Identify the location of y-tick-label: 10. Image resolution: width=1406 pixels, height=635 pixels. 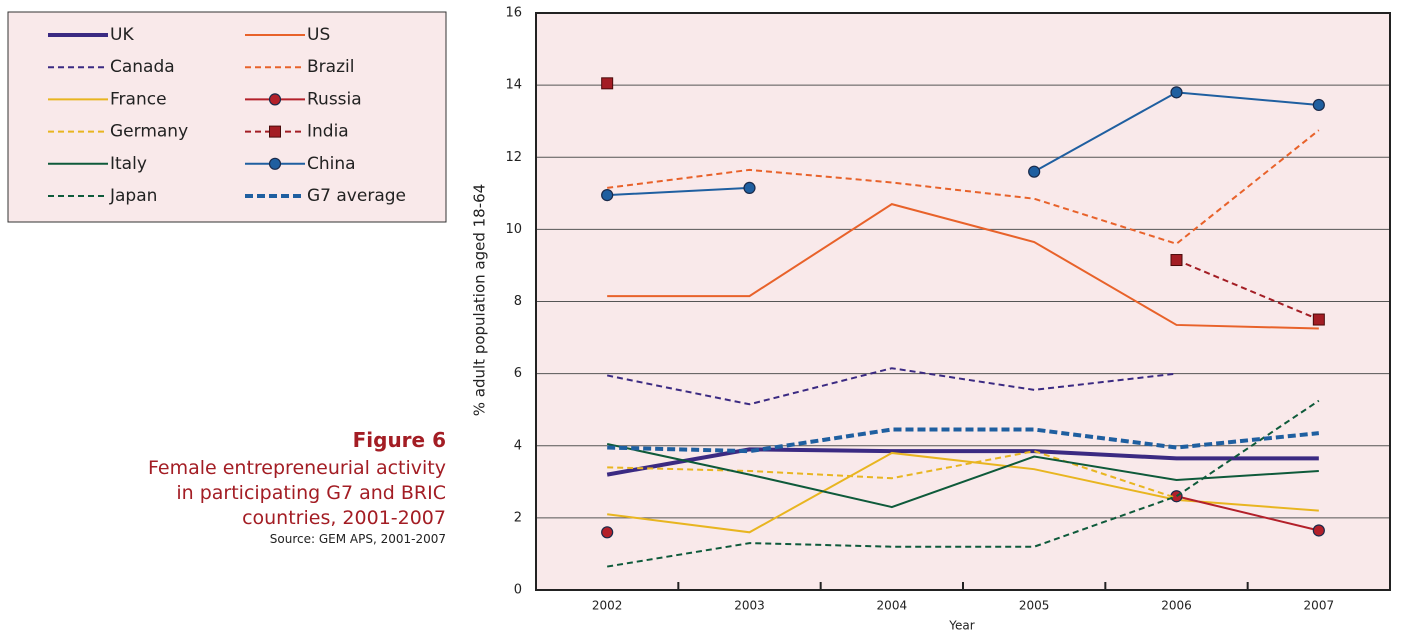
(513, 229).